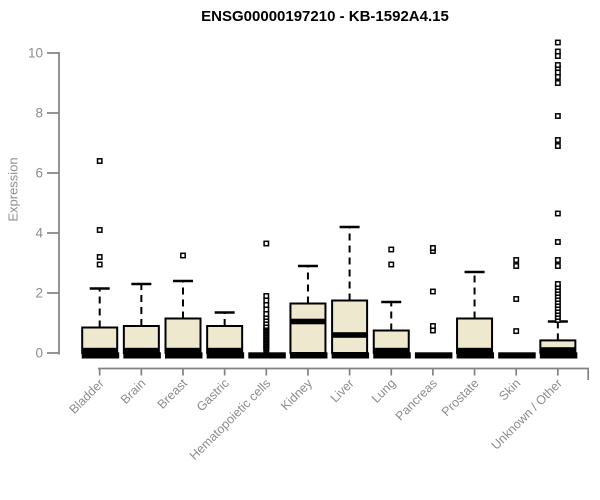 Image resolution: width=600 pixels, height=500 pixels. I want to click on x-tick-label: Unknown / Other, so click(527, 414).